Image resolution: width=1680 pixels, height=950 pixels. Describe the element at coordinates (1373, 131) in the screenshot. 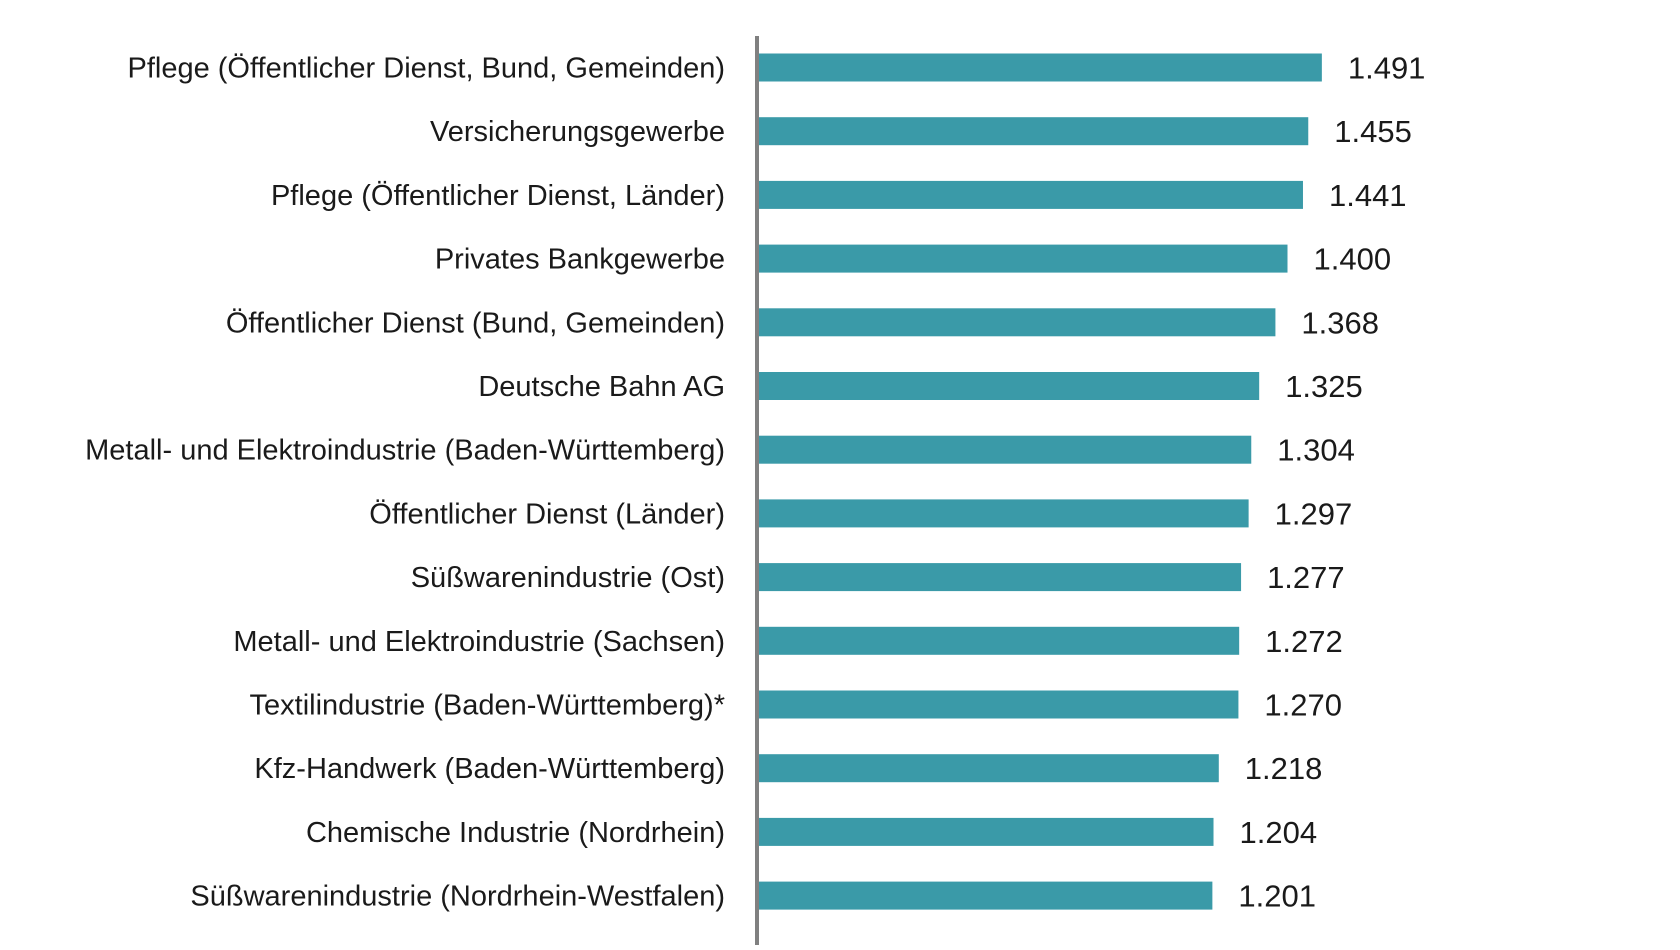

I see `value-label: 1.455` at that location.